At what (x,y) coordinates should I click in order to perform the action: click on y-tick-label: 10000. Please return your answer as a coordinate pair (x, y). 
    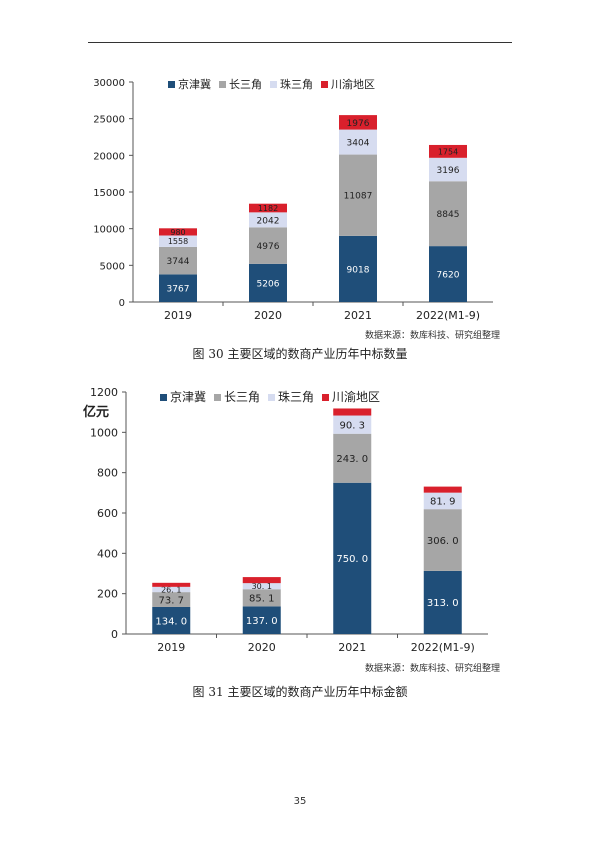
    Looking at the image, I should click on (109, 230).